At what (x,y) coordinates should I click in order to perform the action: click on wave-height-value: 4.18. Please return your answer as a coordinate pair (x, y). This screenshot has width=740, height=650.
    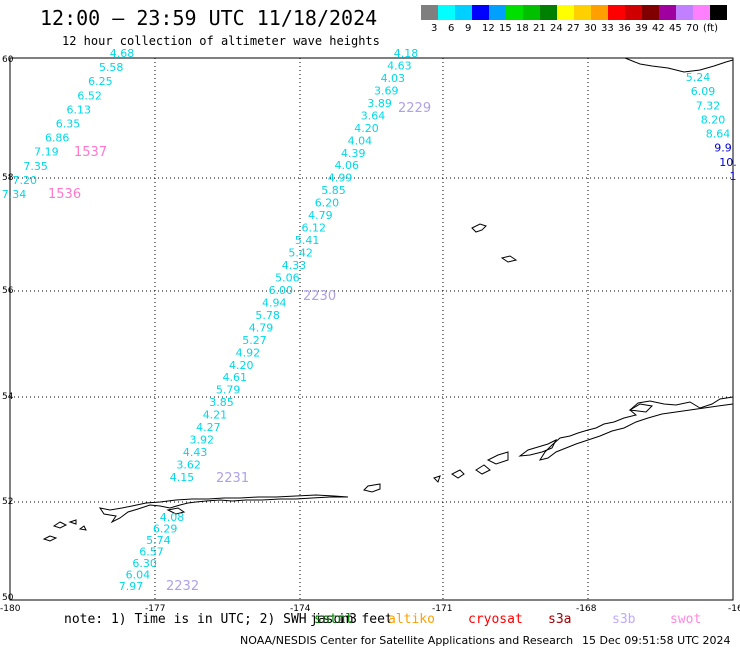
    Looking at the image, I should click on (406, 53).